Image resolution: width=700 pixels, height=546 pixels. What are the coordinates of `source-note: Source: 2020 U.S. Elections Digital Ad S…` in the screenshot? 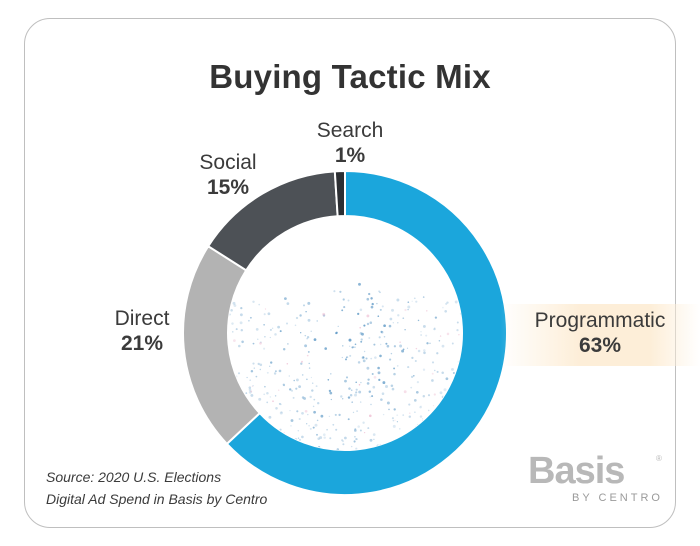 It's located at (156, 488).